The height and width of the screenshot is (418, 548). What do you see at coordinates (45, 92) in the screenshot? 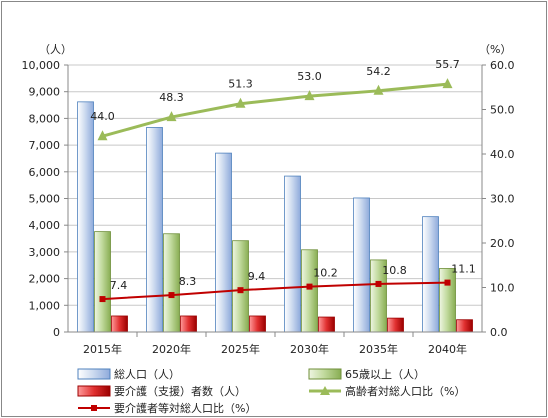
I see `left-tick-label: 9,000` at bounding box center [45, 92].